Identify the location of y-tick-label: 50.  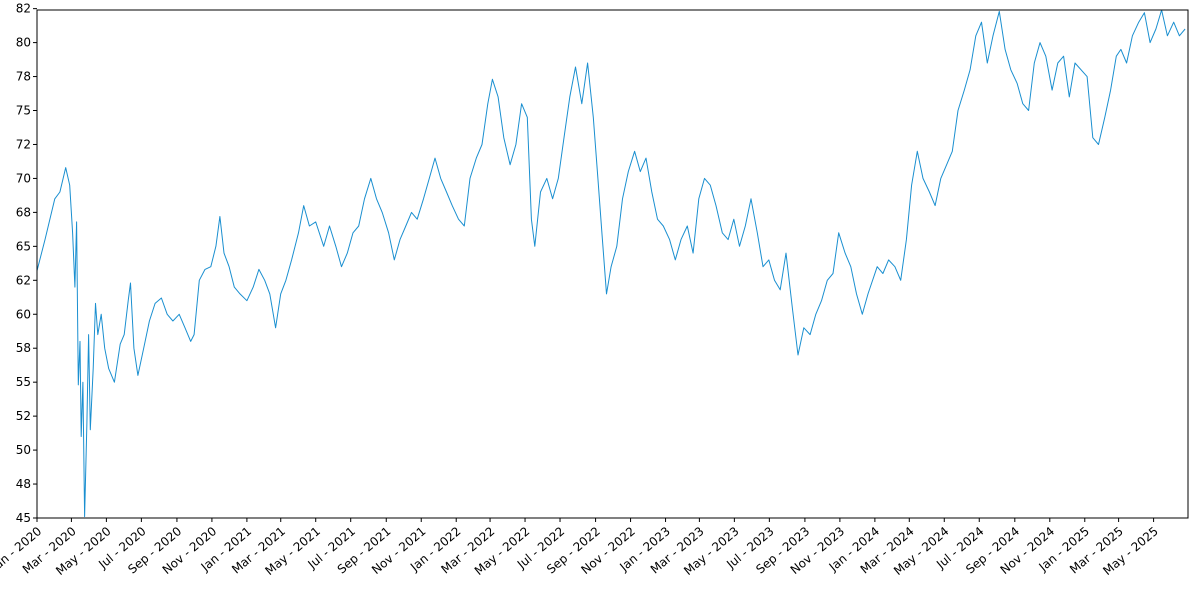
(23, 450).